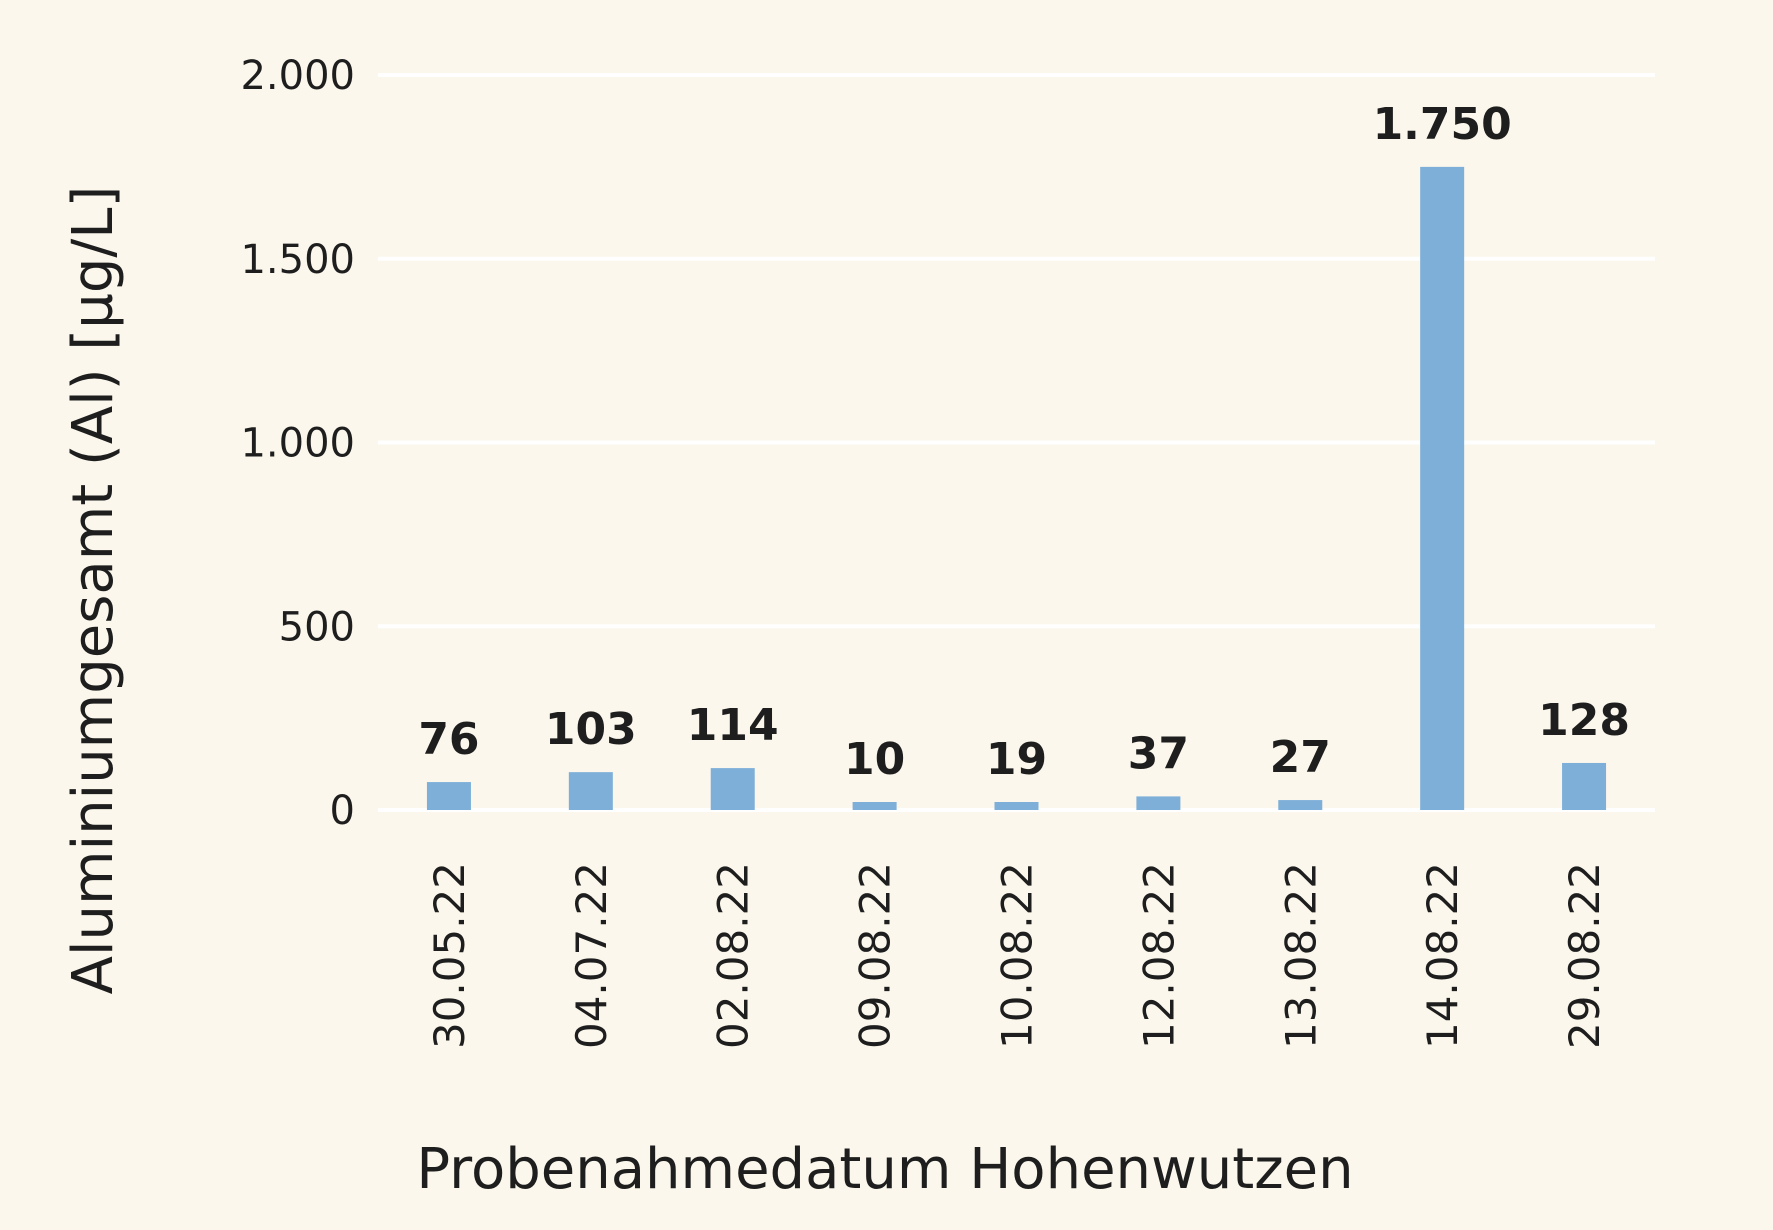  Describe the element at coordinates (1158, 753) in the screenshot. I see `data-label-12.08.22: 37` at that location.